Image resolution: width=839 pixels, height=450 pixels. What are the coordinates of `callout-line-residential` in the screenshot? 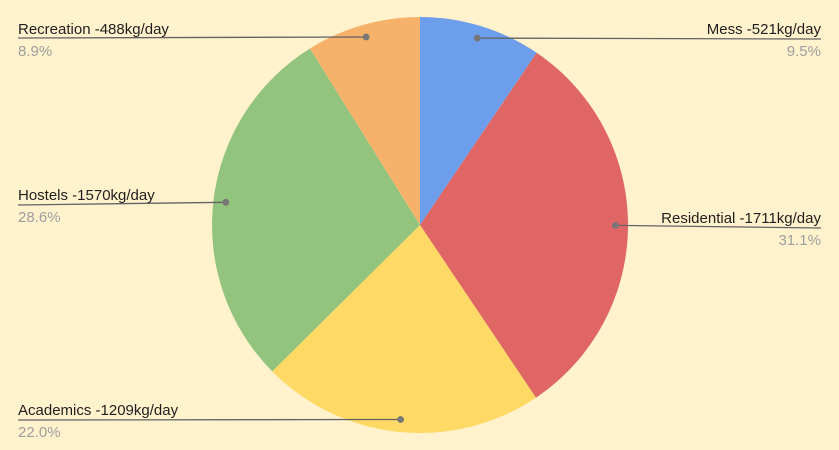 It's located at (718, 226).